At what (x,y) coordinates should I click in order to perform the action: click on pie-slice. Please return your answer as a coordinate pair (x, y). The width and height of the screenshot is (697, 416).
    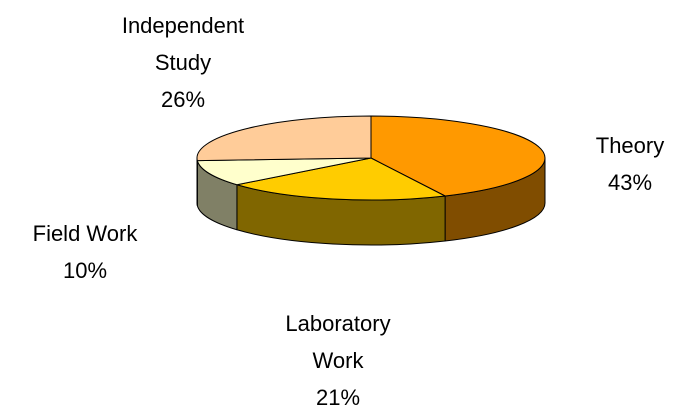
    Looking at the image, I should click on (284, 138).